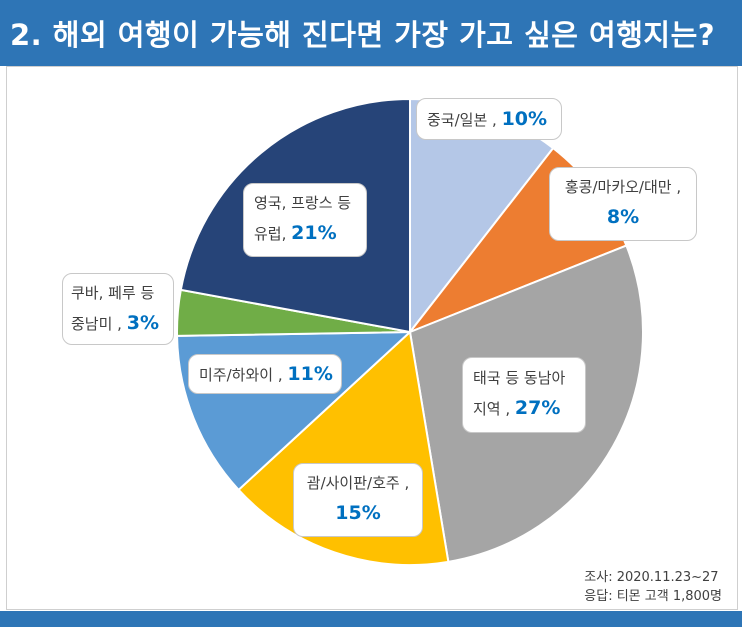  I want to click on data-label-china-japan: 중국/일본 , 10%, so click(489, 119).